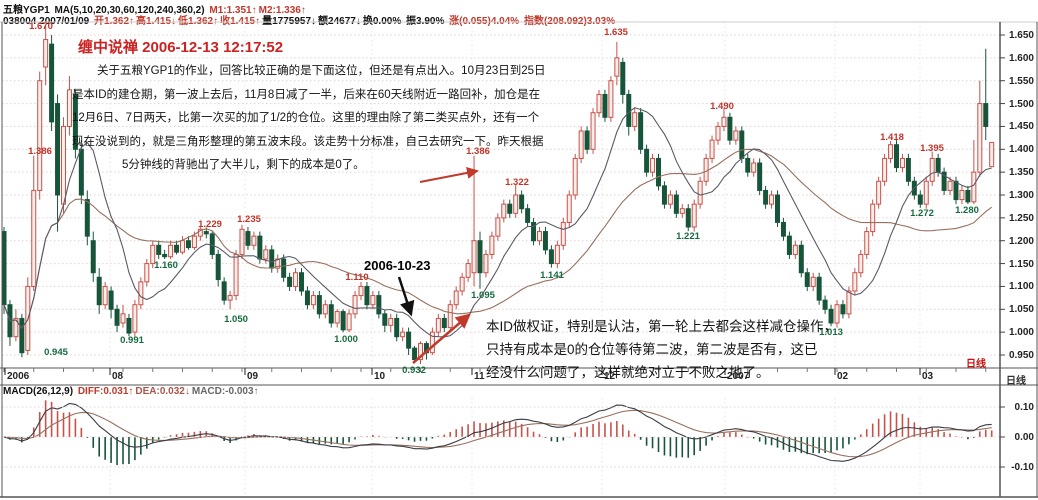 This screenshot has height=500, width=1038. What do you see at coordinates (357, 277) in the screenshot?
I see `price-swing-label: 1.110` at bounding box center [357, 277].